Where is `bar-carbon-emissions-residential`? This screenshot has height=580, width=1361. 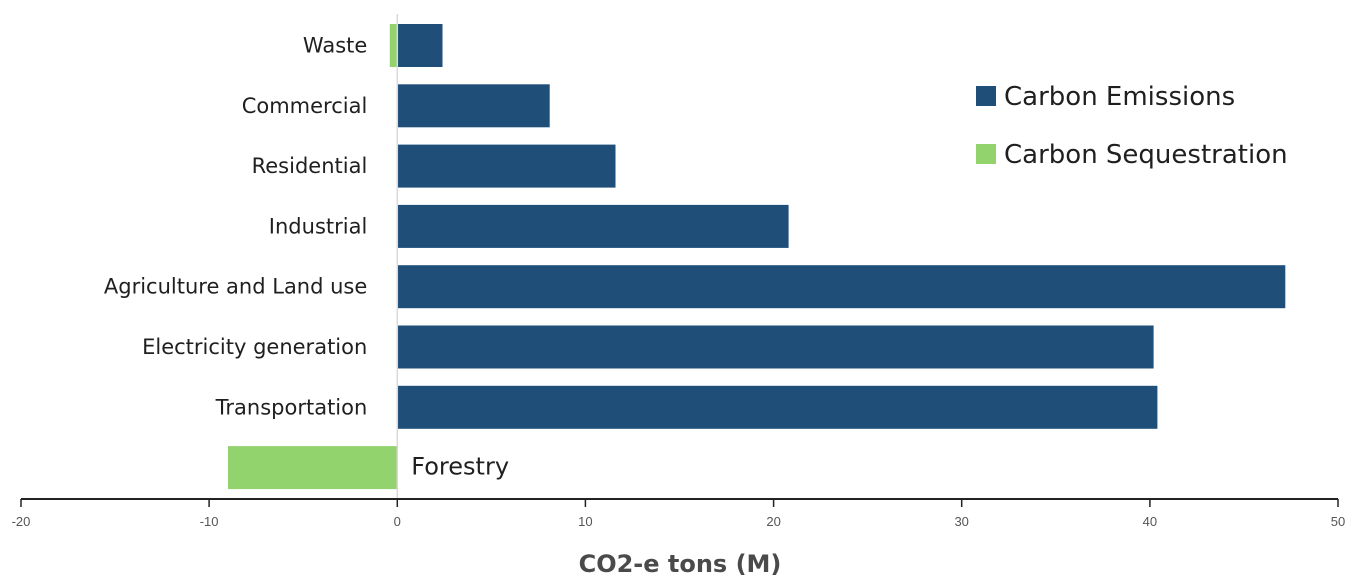
bar-carbon-emissions-residential is located at coordinates (506, 166).